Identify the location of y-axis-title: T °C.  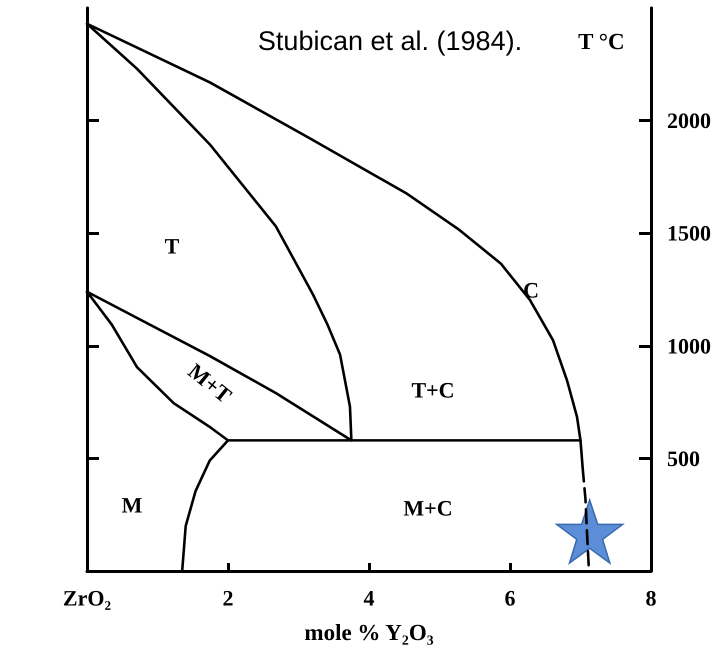
(601, 41).